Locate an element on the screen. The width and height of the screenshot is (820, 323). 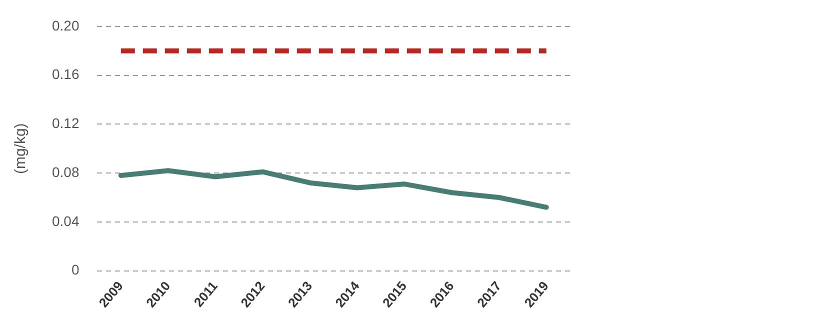
y-tick-label: 0.16 is located at coordinates (66, 74).